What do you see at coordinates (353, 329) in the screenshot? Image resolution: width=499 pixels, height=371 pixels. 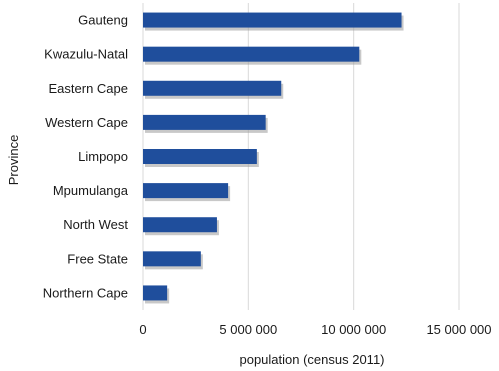 I see `x-tick-label: 10 000 000` at bounding box center [353, 329].